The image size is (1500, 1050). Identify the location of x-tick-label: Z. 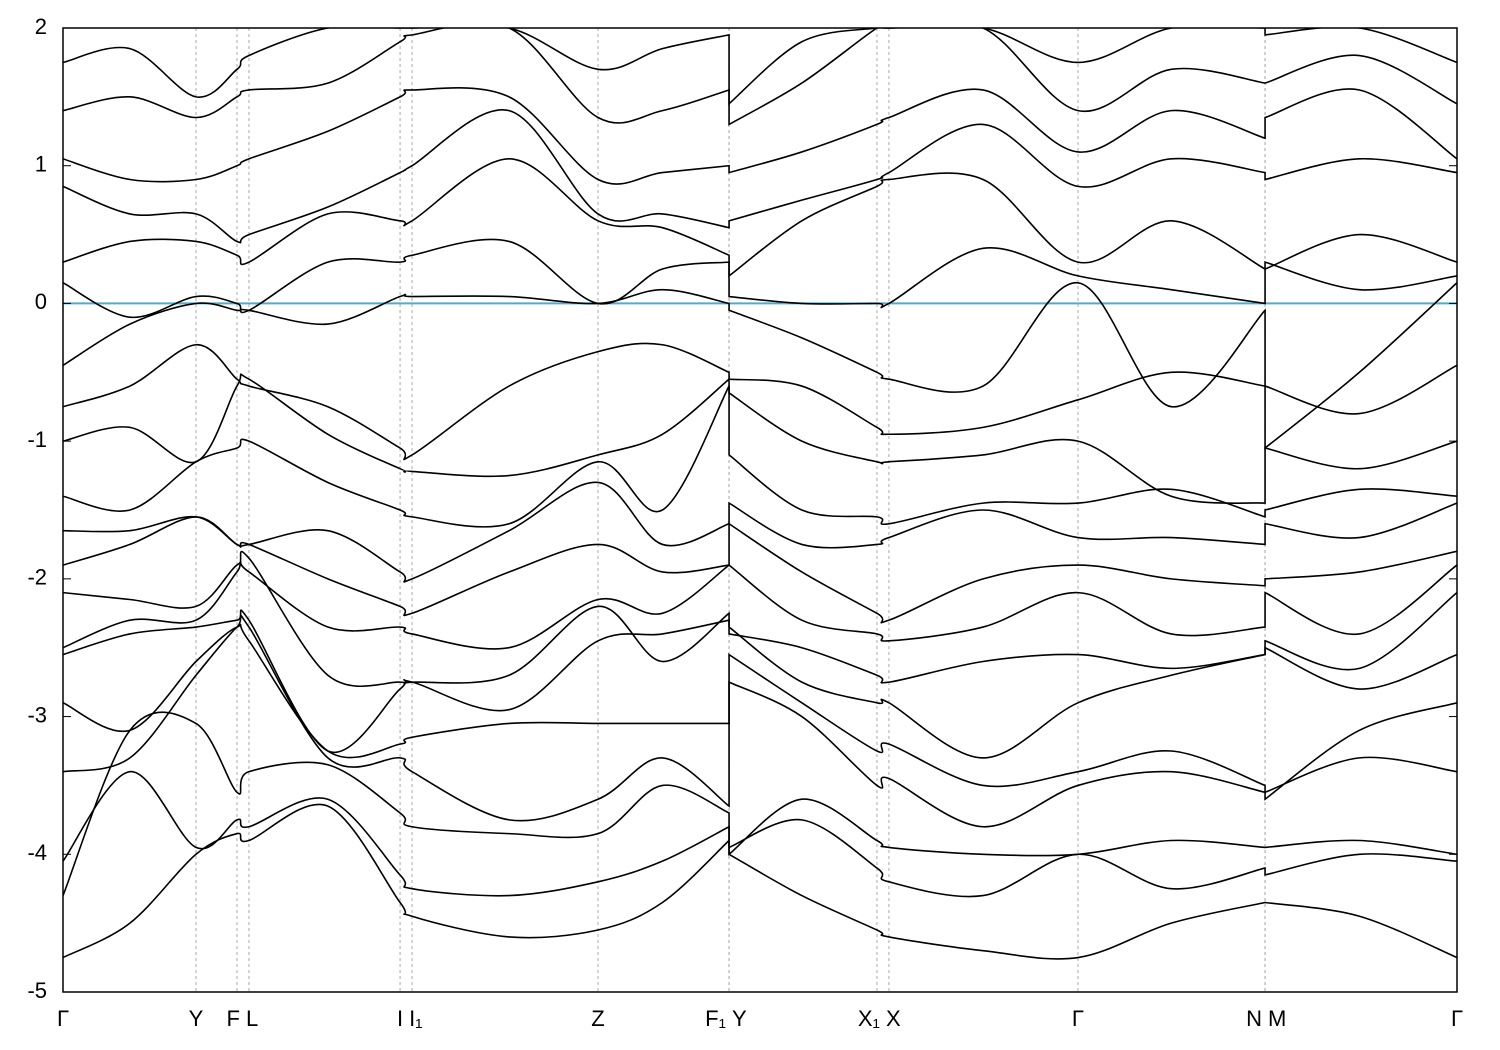
(597, 1018).